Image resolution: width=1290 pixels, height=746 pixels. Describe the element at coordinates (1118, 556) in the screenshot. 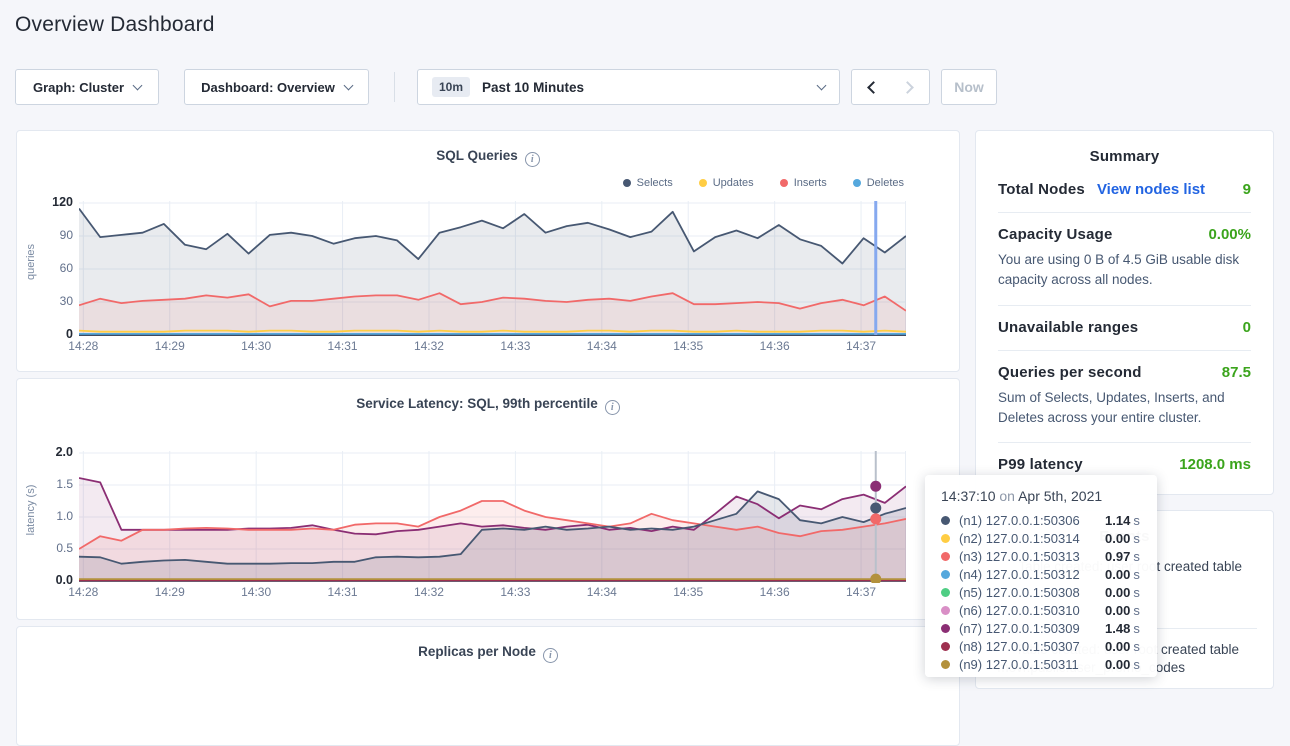

I see `tooltip-node-value: 0.97` at that location.